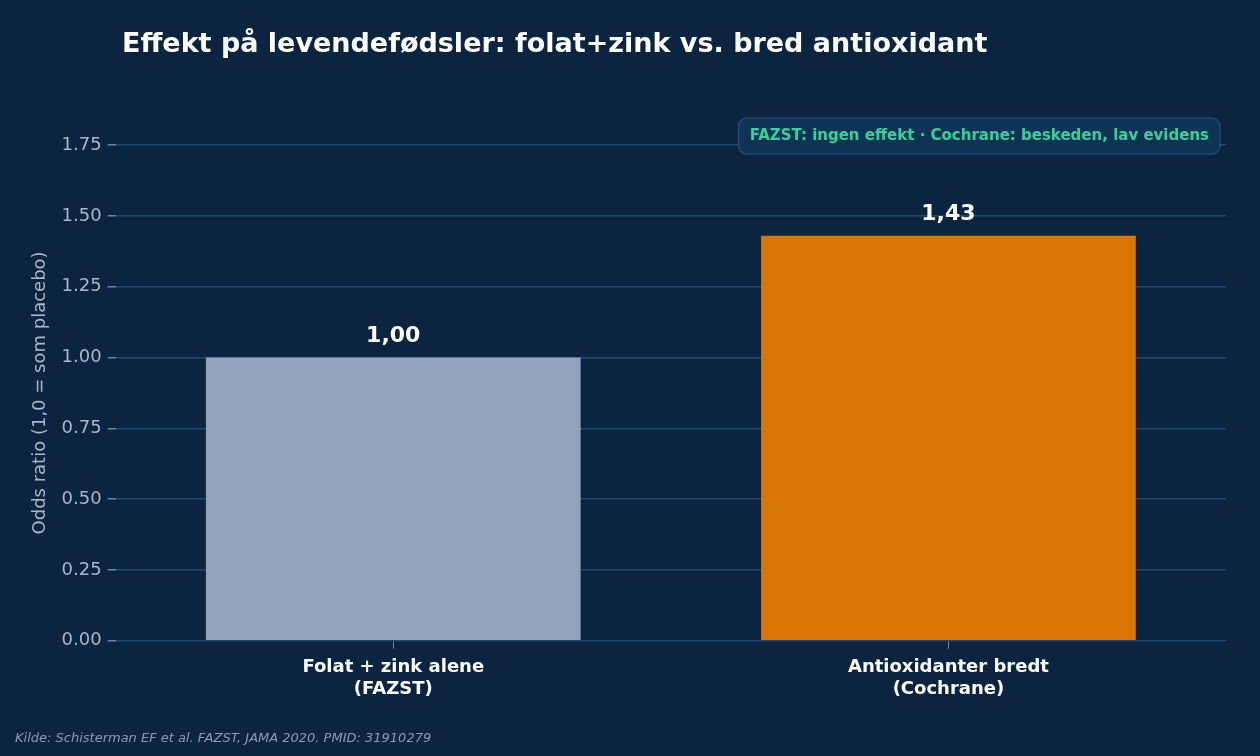  Describe the element at coordinates (39, 393) in the screenshot. I see `y-axis-title: Odds ratio (1,0 = som placebo)` at that location.